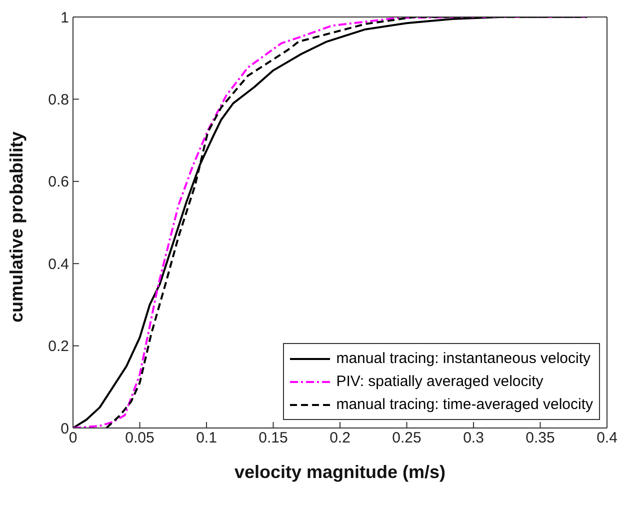 The image size is (638, 505). I want to click on x-tick-label: 0.25, so click(407, 438).